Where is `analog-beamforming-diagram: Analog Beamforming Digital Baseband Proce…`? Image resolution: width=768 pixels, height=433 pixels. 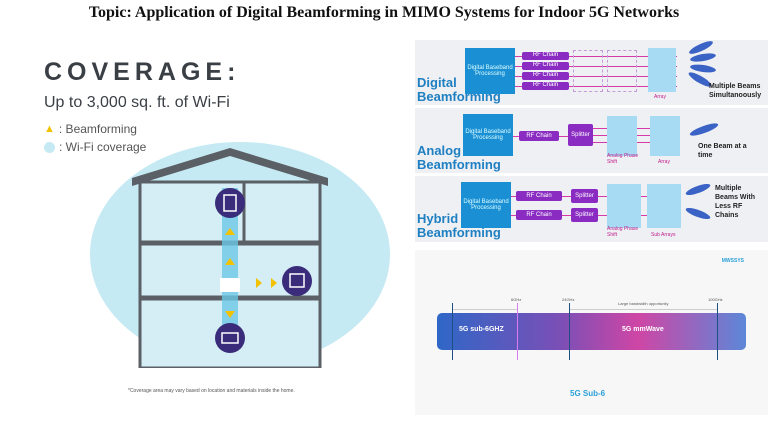
analog-beamforming-diagram: Analog Beamforming Digital Baseband Proce… is located at coordinates (591, 140).